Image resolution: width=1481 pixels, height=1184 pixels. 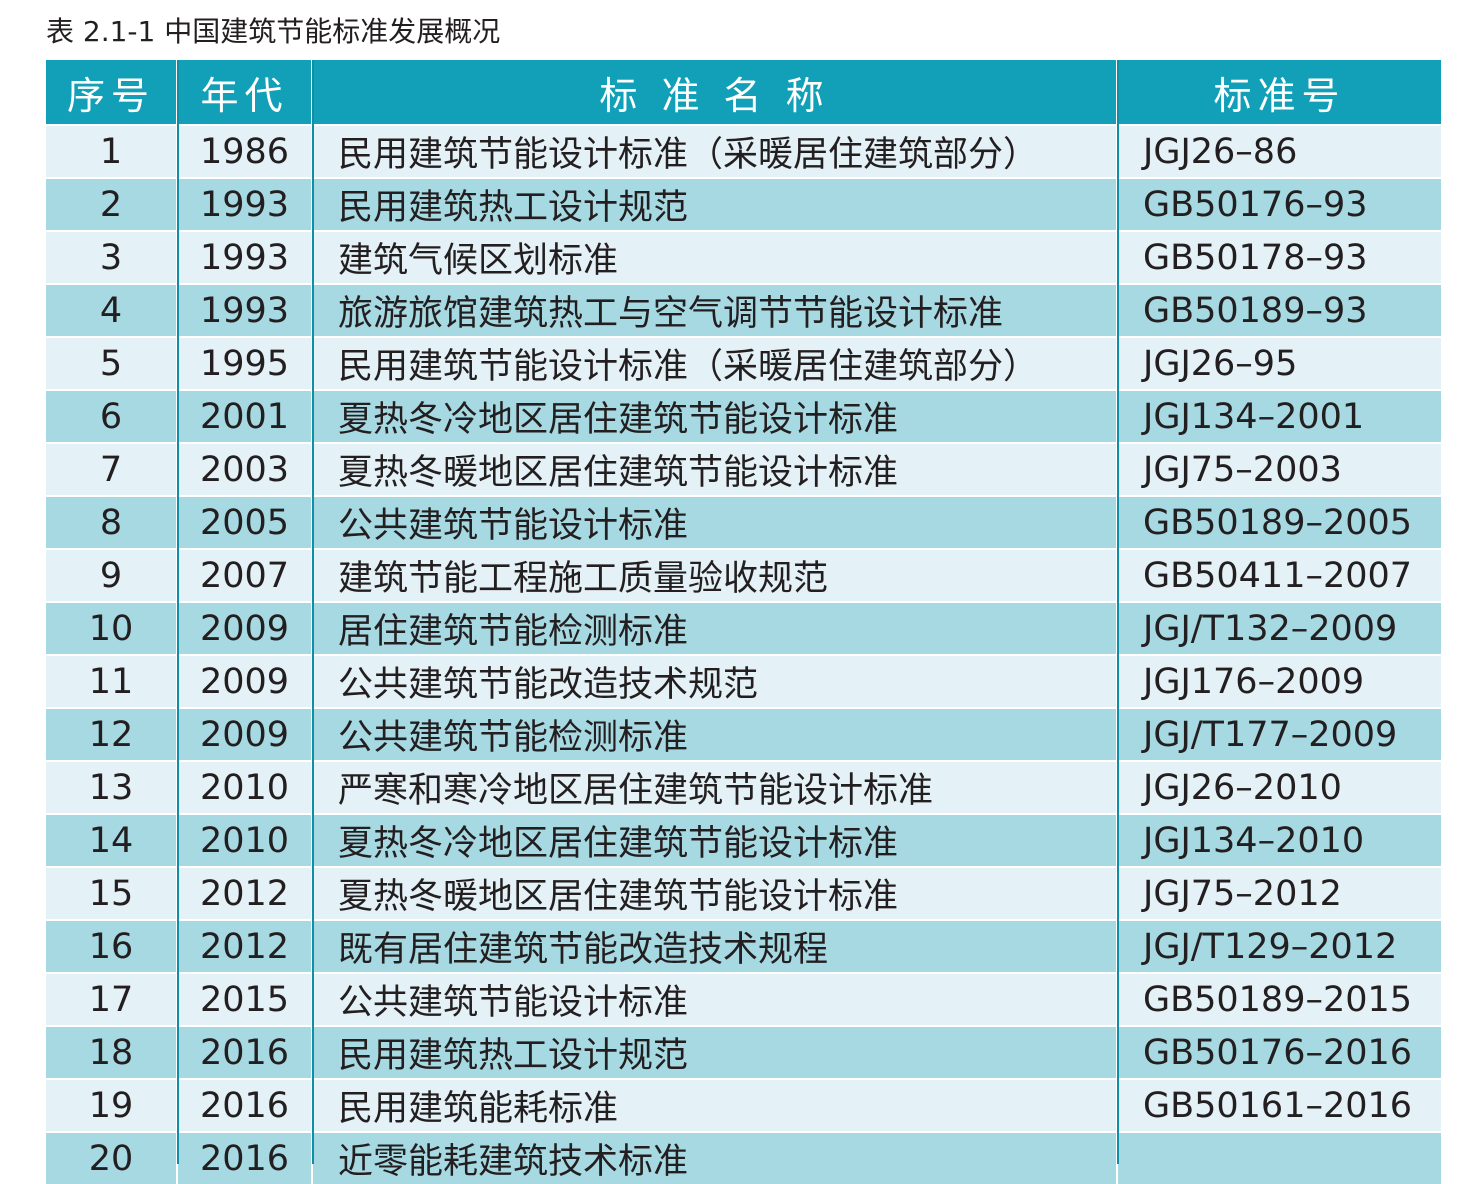 I want to click on table-row: 17 2015 公共建筑节能设计标准 GB50189–2015, so click(x=743, y=999).